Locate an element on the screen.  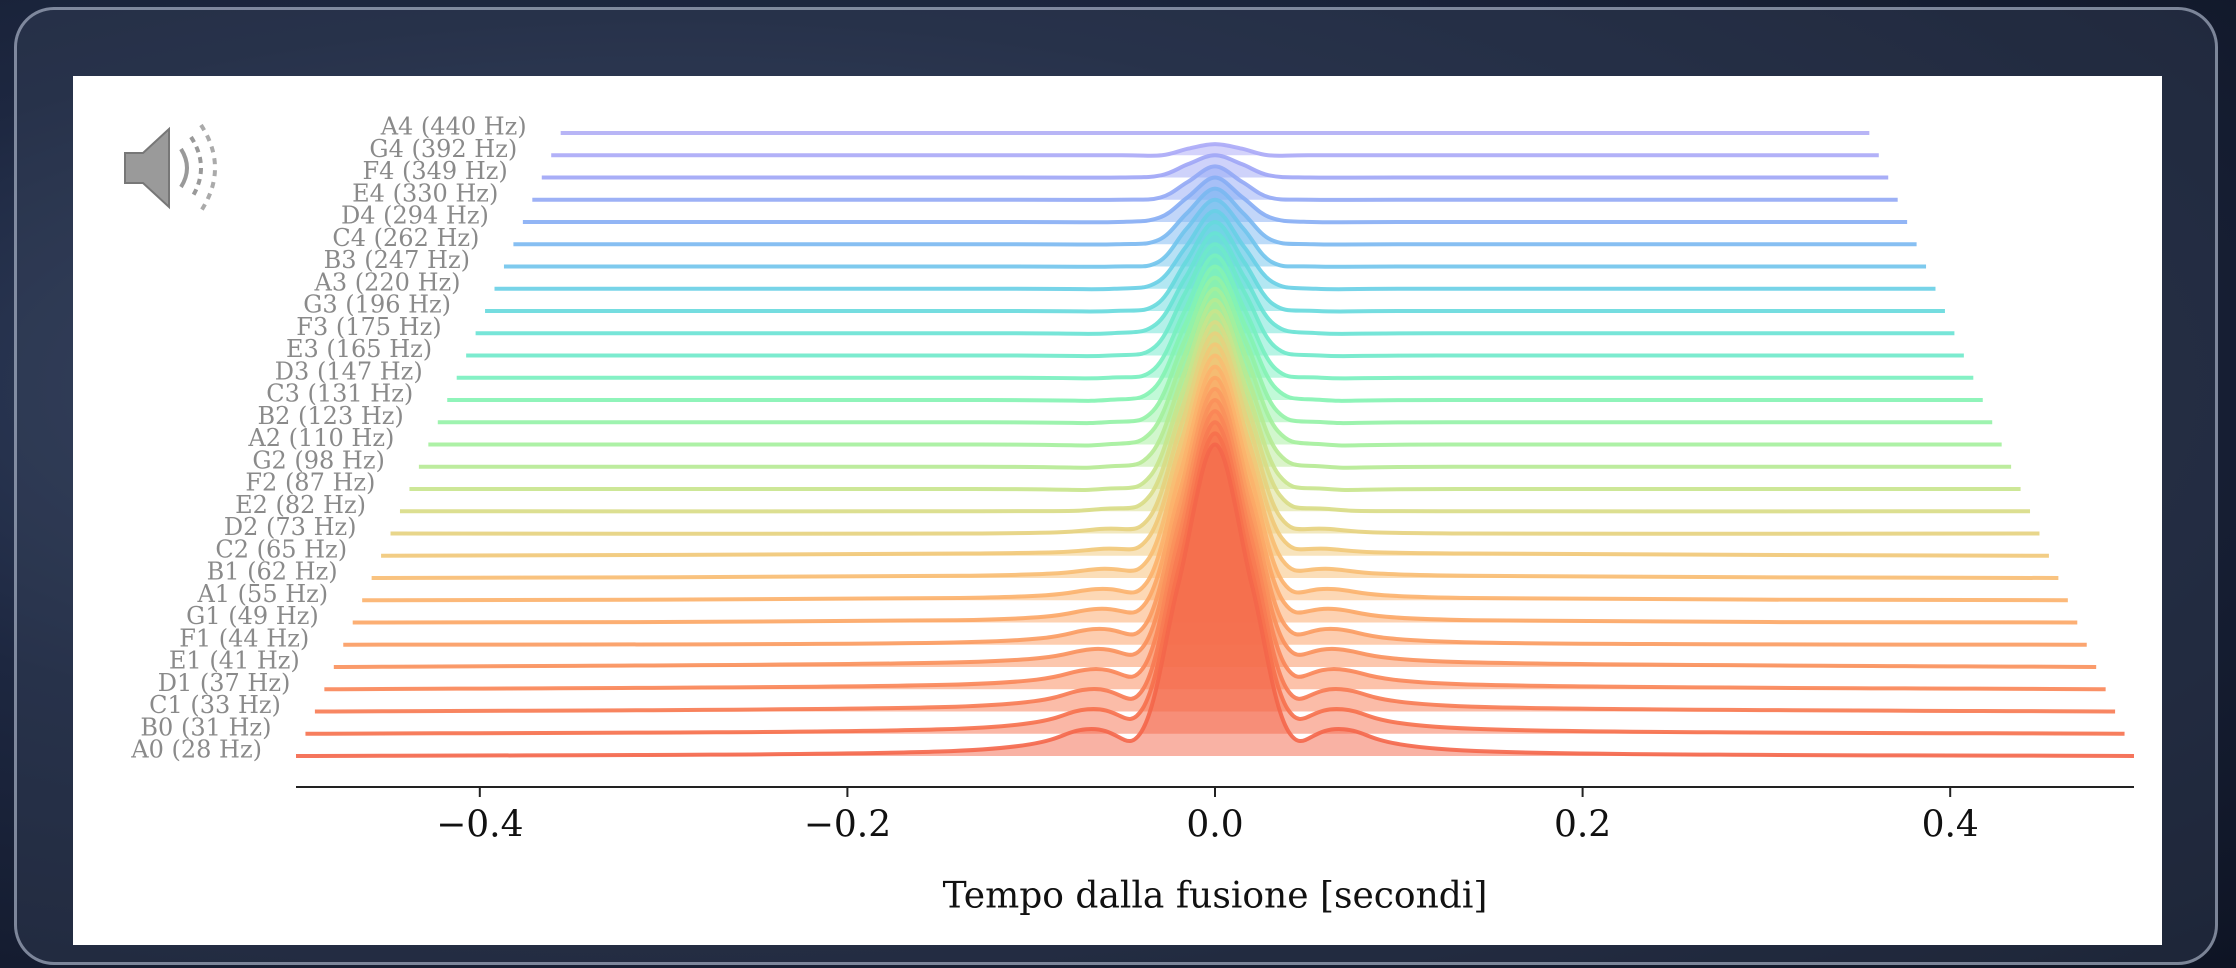
ridge: D4 (294 Hz) is located at coordinates (1124, 202).